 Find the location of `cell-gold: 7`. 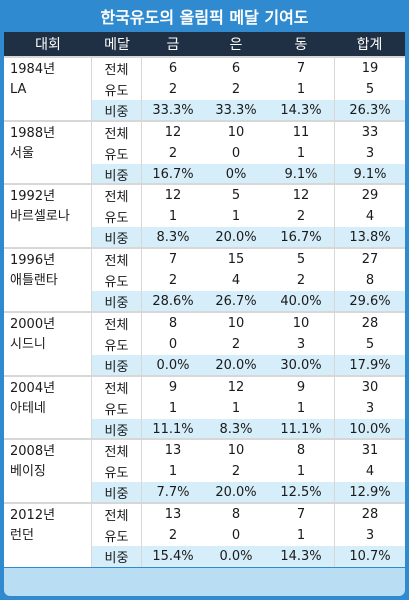

cell-gold: 7 is located at coordinates (173, 260).